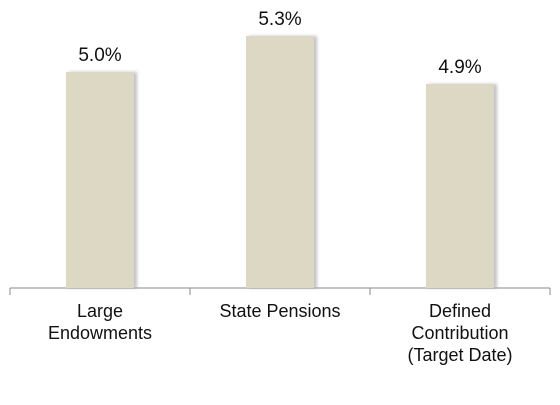 Image resolution: width=560 pixels, height=405 pixels. I want to click on value-label: 5.3%, so click(279, 19).